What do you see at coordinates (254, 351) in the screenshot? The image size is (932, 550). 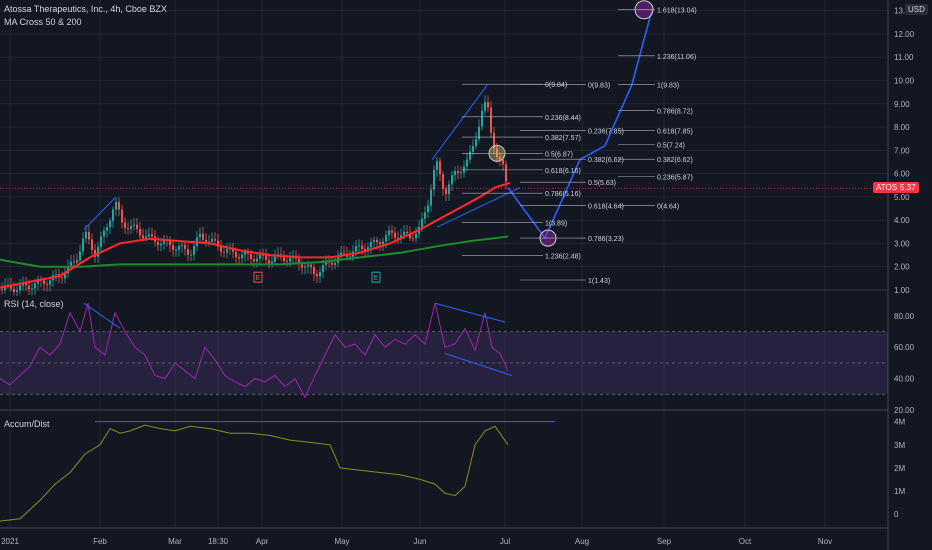 I see `rsi-line` at bounding box center [254, 351].